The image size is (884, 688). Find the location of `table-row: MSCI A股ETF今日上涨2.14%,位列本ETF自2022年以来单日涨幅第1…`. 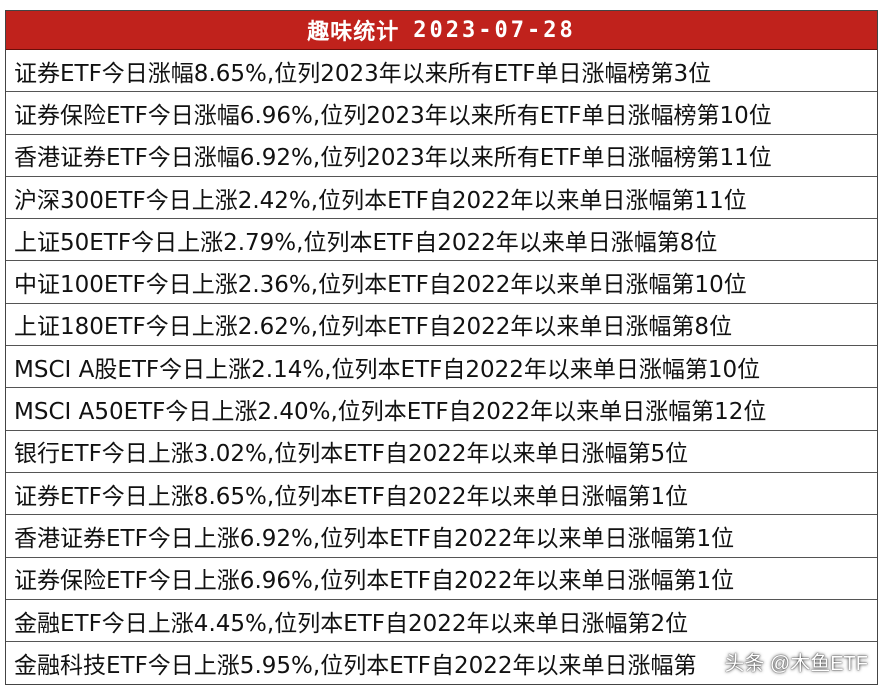

table-row: MSCI A股ETF今日上涨2.14%,位列本ETF自2022年以来单日涨幅第1… is located at coordinates (441, 367).